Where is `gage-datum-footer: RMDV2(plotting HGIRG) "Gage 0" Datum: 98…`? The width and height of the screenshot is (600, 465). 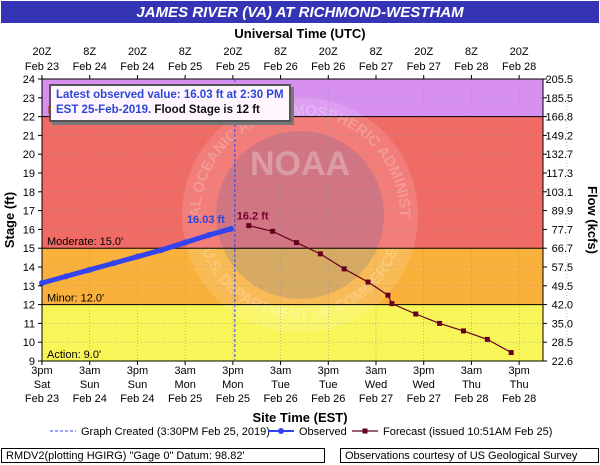 gage-datum-footer: RMDV2(plotting HGIRG) "Gage 0" Datum: 98… is located at coordinates (163, 455).